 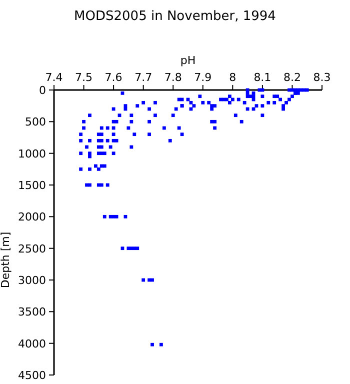 What do you see at coordinates (32, 185) in the screenshot?
I see `y-tick-label: 1500` at bounding box center [32, 185].